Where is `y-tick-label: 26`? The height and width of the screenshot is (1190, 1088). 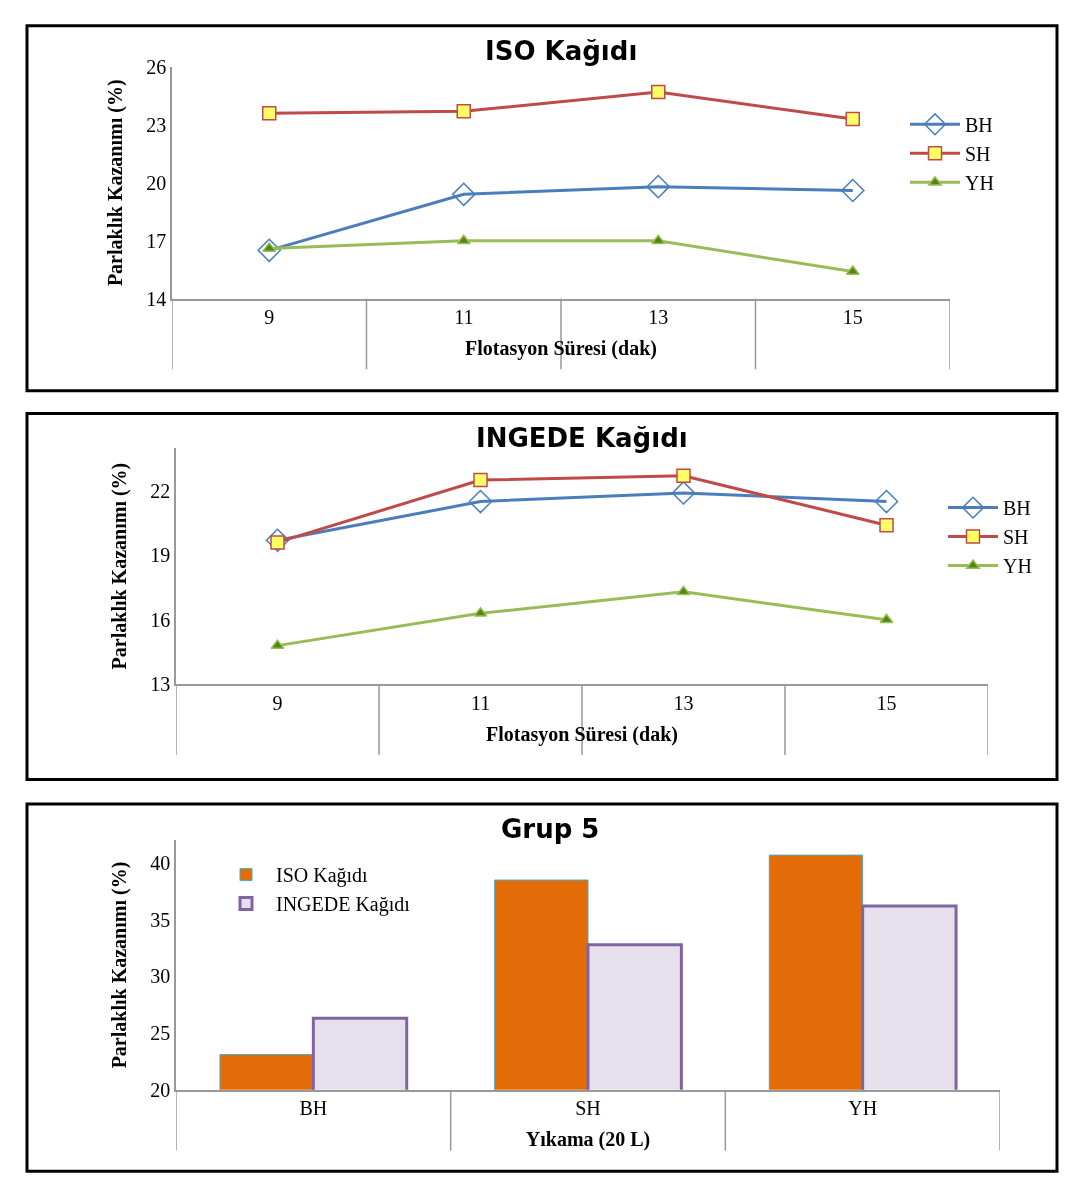 y-tick-label: 26 is located at coordinates (156, 66).